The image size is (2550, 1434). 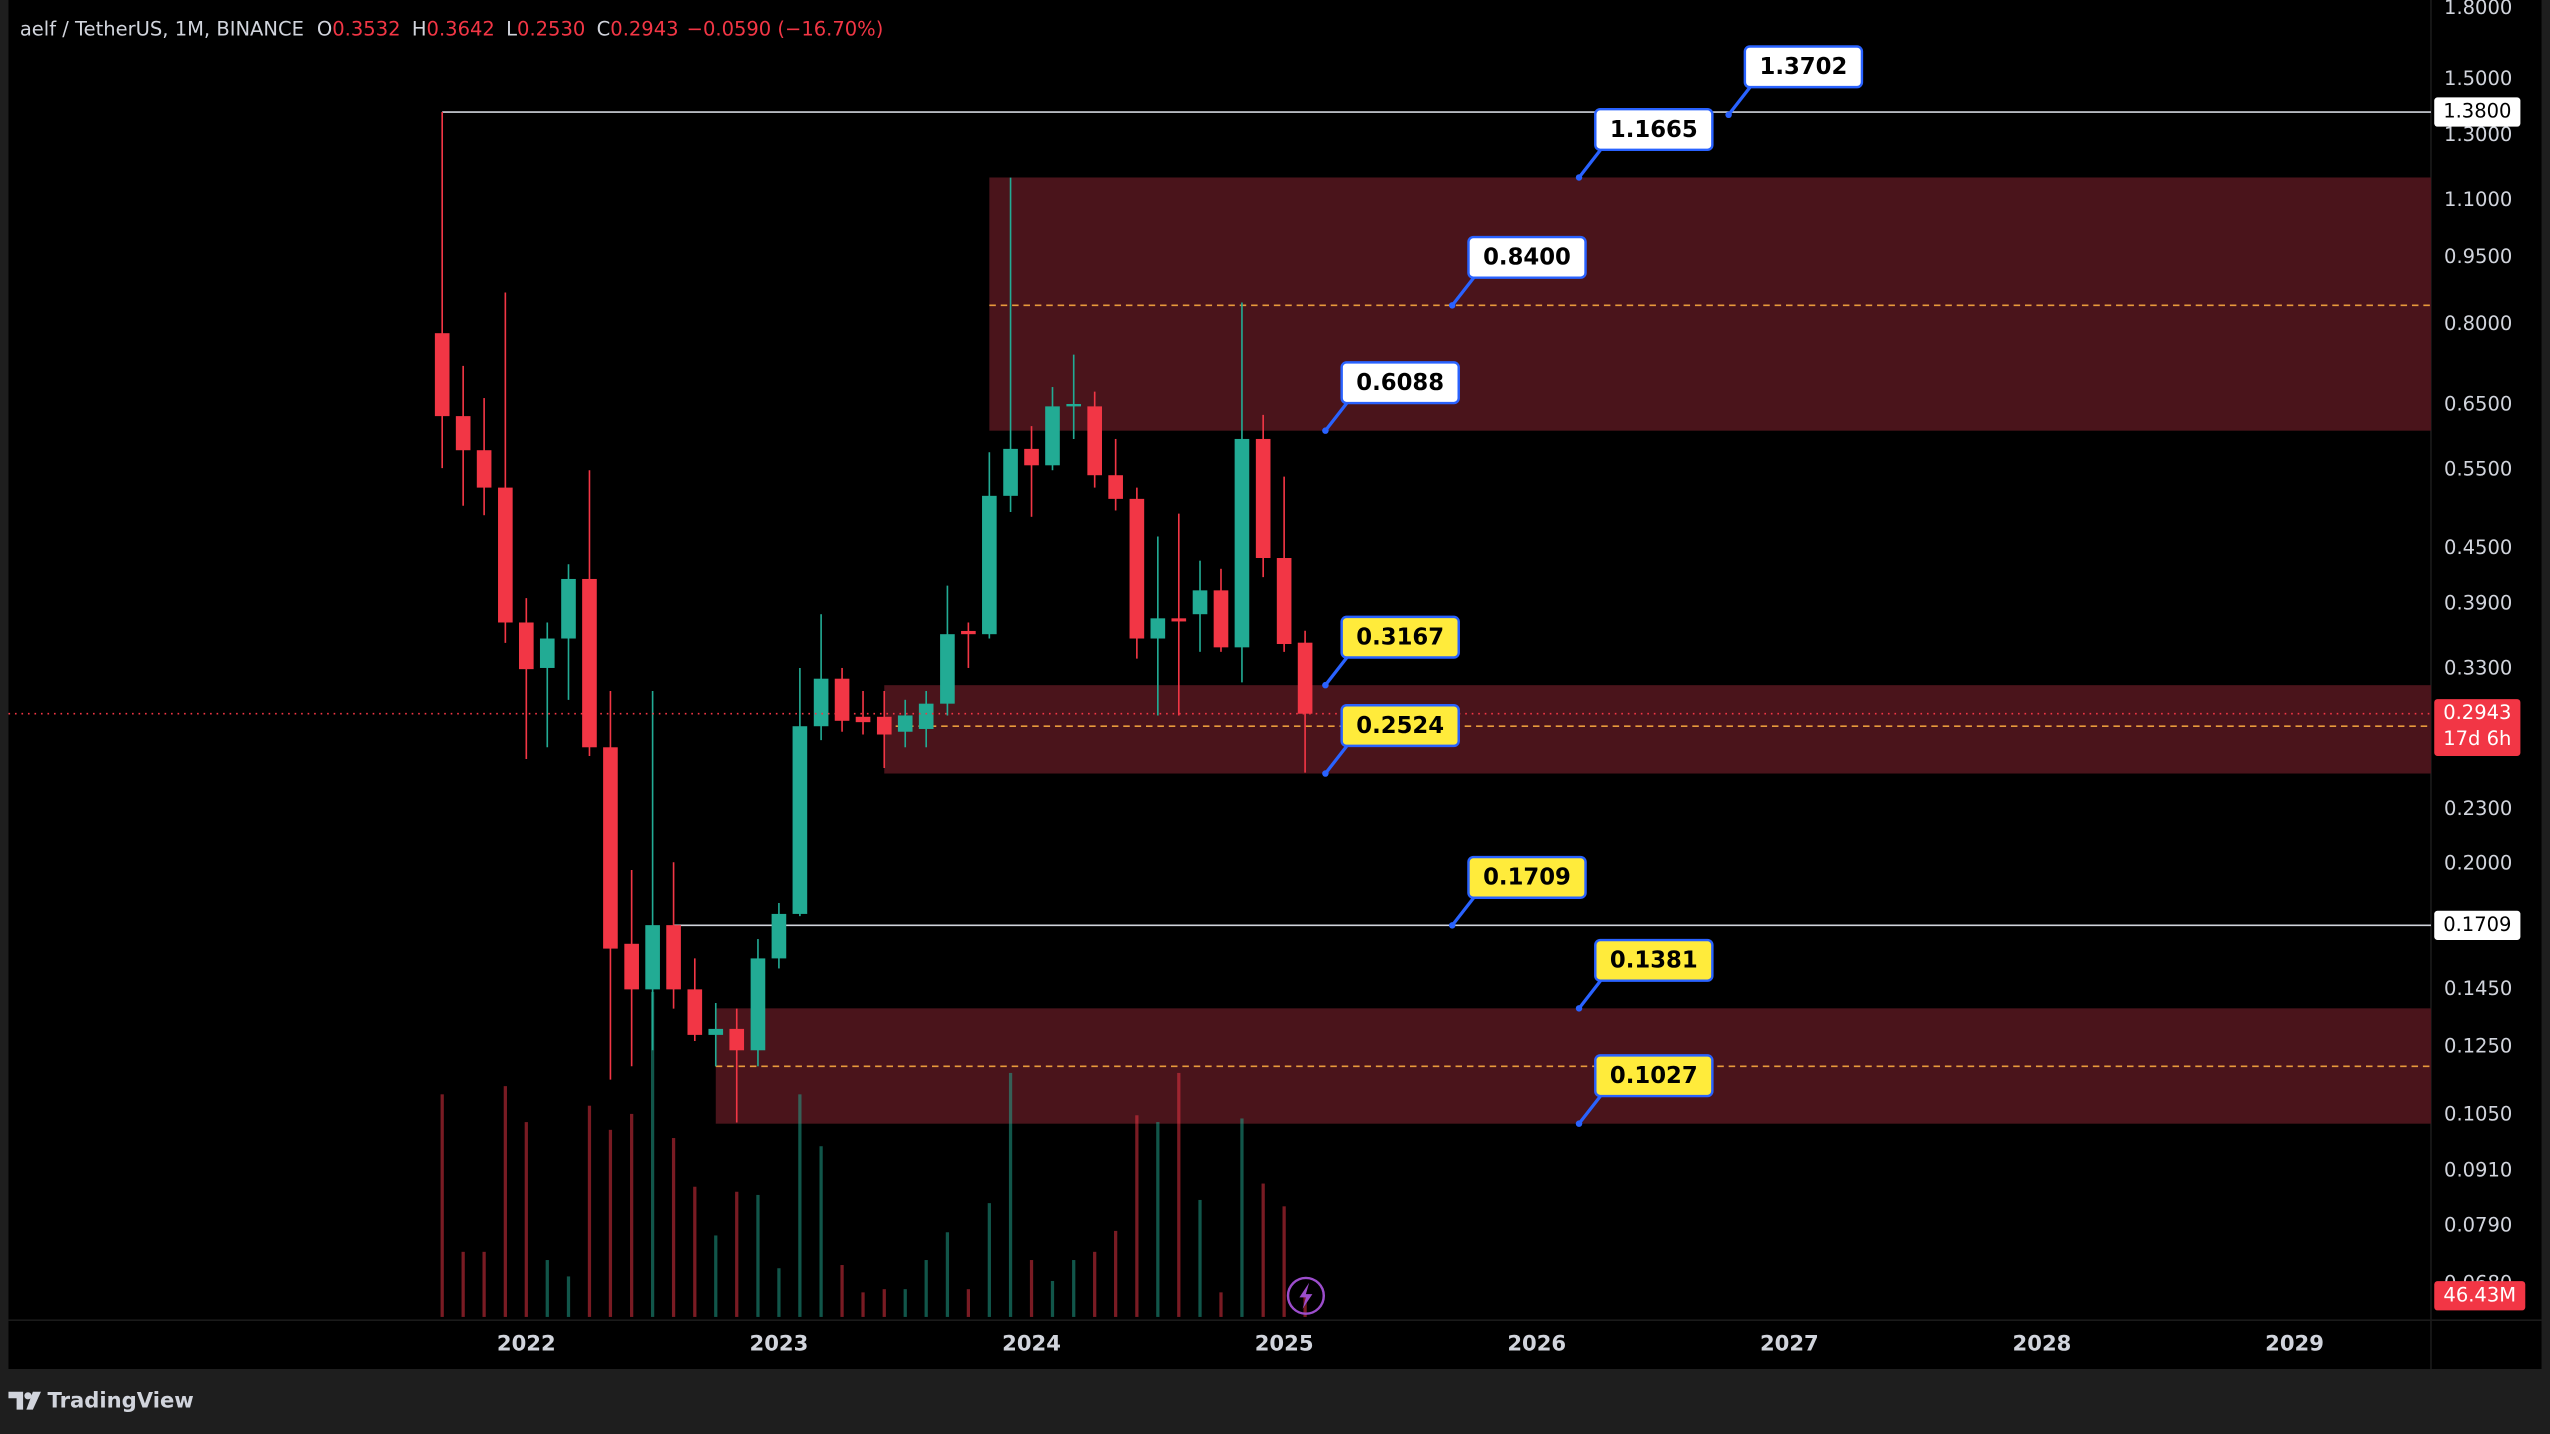 I want to click on y-tick-label: 0.8000, so click(x=2478, y=323).